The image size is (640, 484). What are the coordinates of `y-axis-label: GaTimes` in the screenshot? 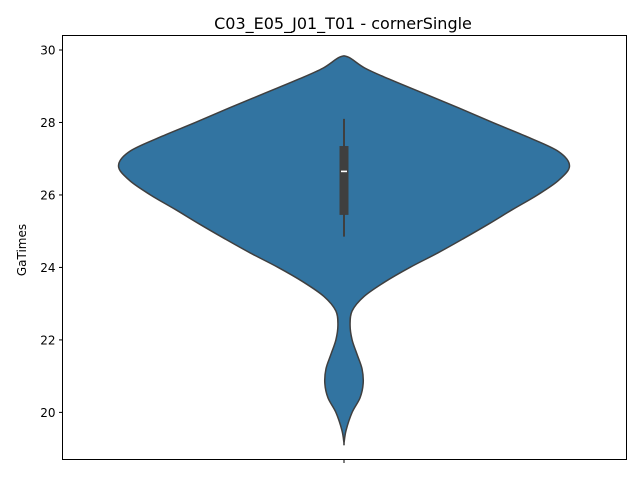 It's located at (22, 250).